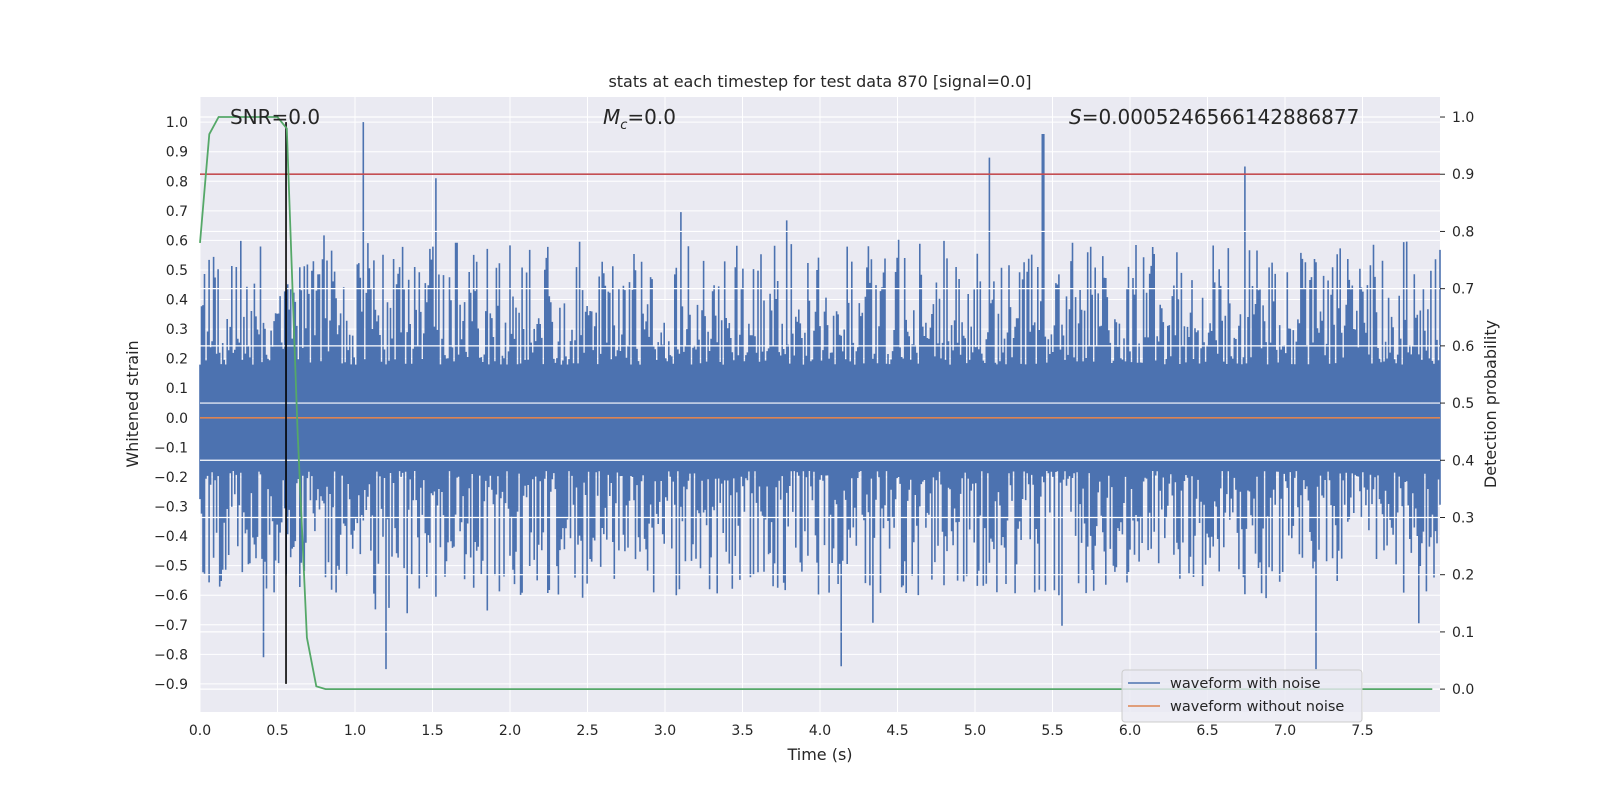  I want to click on chirp-mass-annotation: Mc=0.0, so click(639, 119).